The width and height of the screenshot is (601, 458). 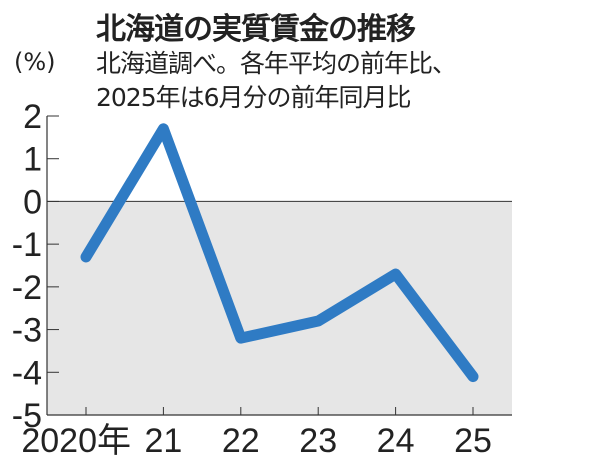 I want to click on x-tick-label: 2020年, so click(x=76, y=440).